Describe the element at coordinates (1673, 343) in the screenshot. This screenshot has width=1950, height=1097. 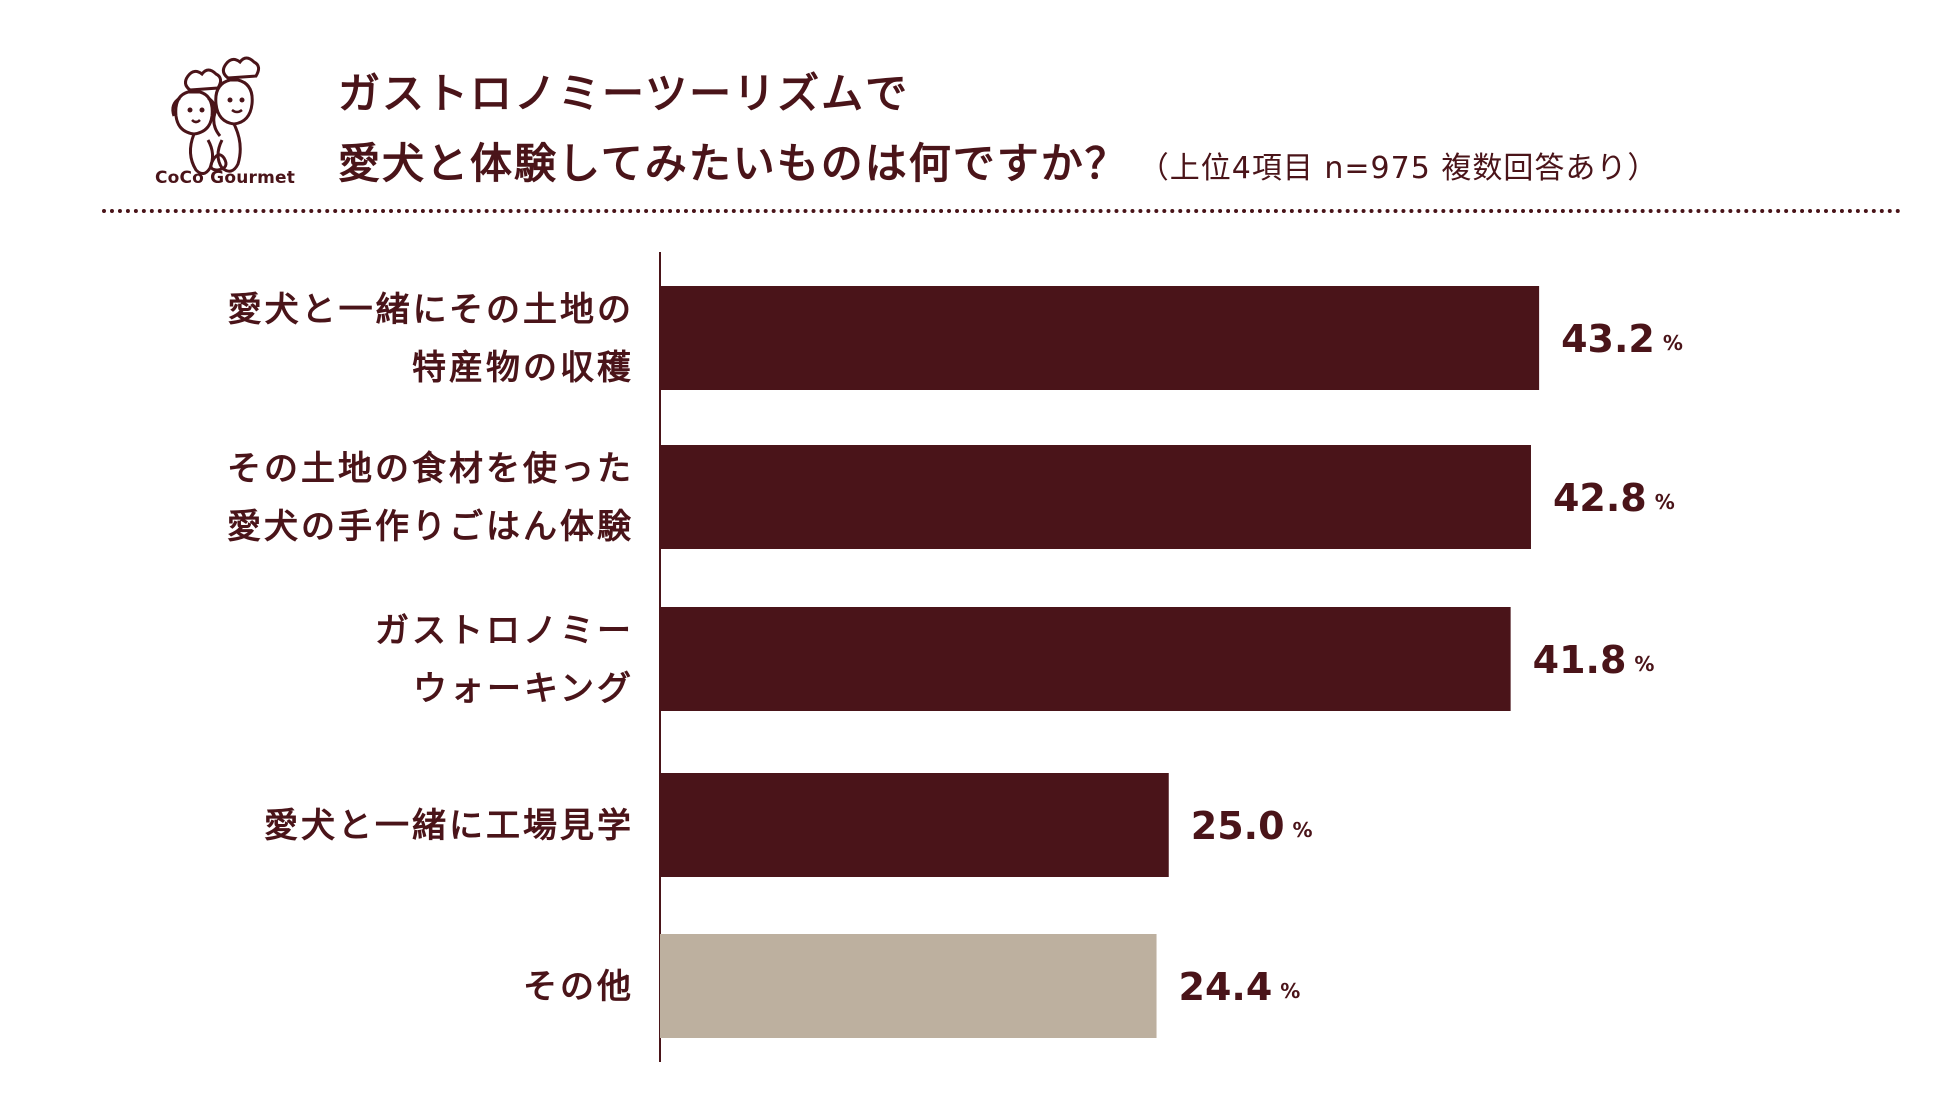
I see `value-unit-0: %` at that location.